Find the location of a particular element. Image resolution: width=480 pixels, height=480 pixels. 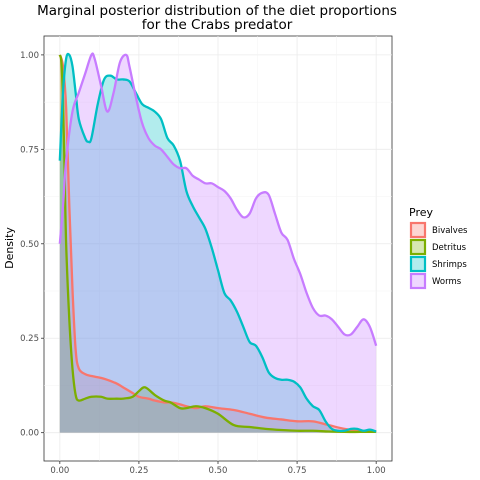

legend-label-shrimps: Shrimps is located at coordinates (449, 265).